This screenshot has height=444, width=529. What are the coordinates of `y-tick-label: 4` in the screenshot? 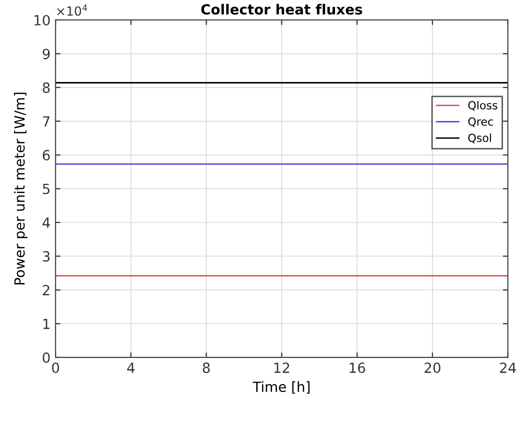 It's located at (46, 223).